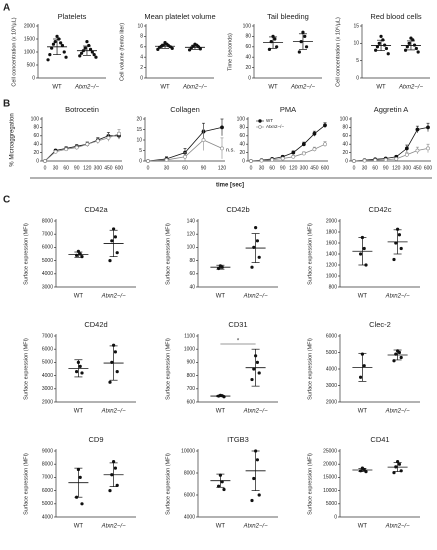  I want to click on chart-title: ITGB3, so click(238, 439).